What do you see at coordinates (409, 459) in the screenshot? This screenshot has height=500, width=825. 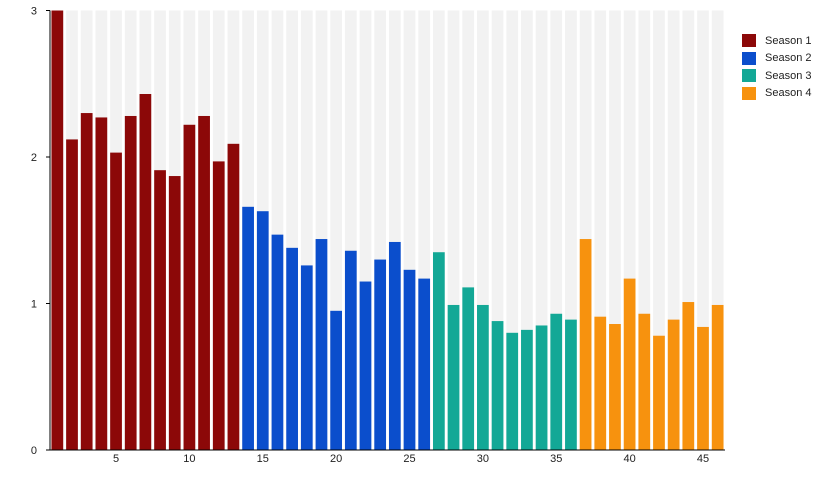 I see `x-tick-label: 25` at bounding box center [409, 459].